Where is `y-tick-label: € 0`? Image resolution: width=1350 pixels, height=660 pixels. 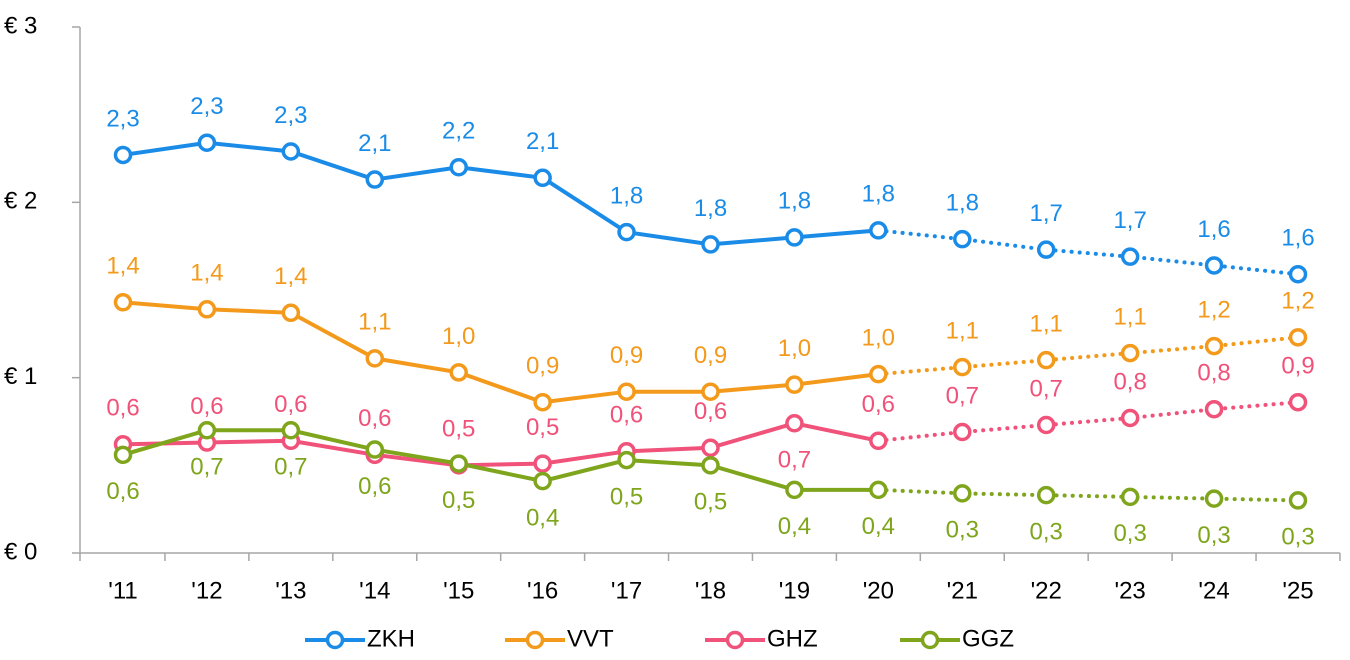
y-tick-label: € 0 is located at coordinates (20, 551).